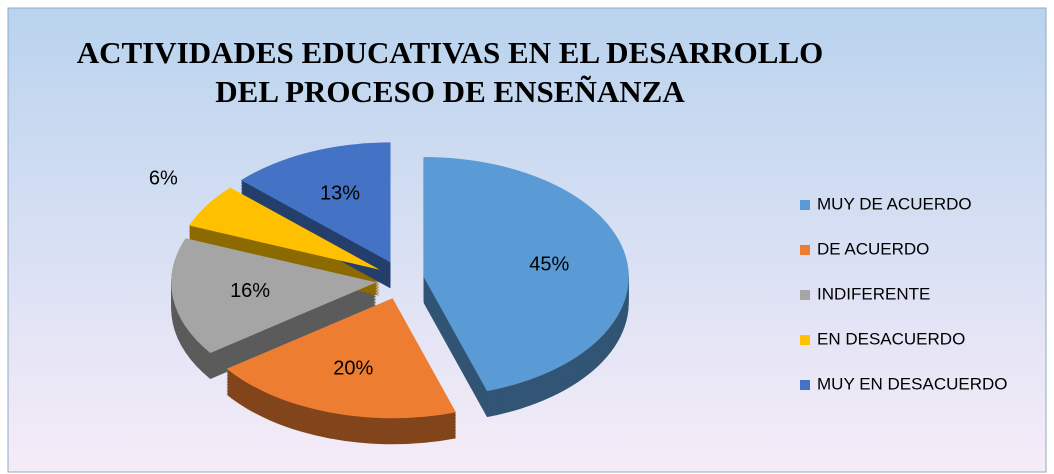 The height and width of the screenshot is (474, 1054). Describe the element at coordinates (450, 91) in the screenshot. I see `chart-title: DEL PROCESO DE ENSEÑANZA` at that location.